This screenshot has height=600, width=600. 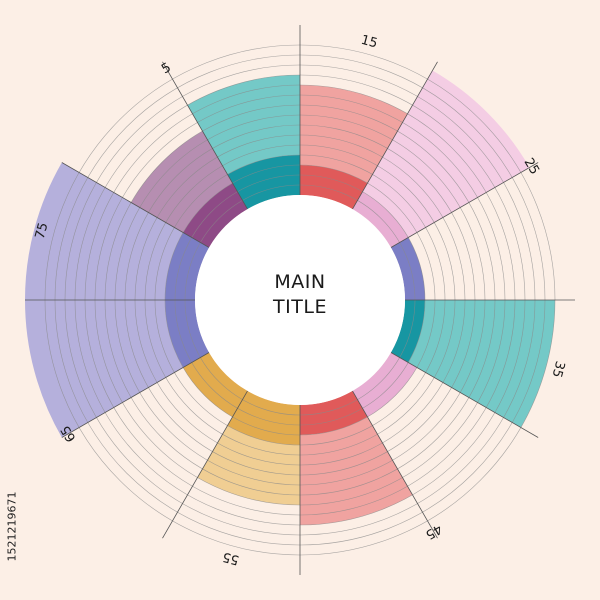 I want to click on main-title: MAIN TITLE, so click(x=300, y=295).